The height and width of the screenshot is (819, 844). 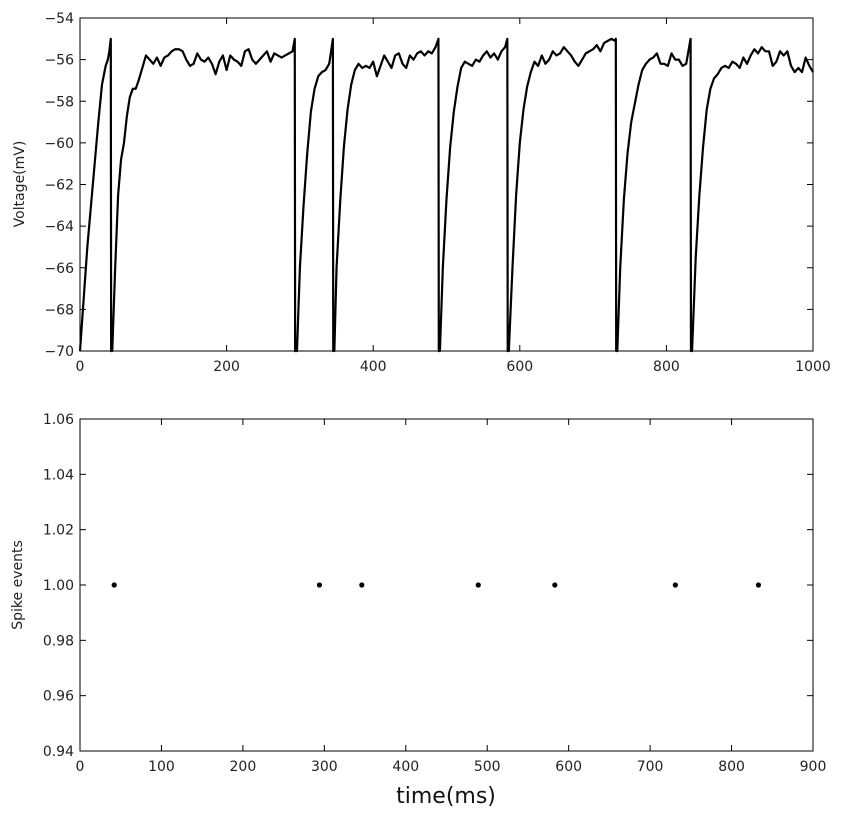 I want to click on spike-points, so click(x=436, y=585).